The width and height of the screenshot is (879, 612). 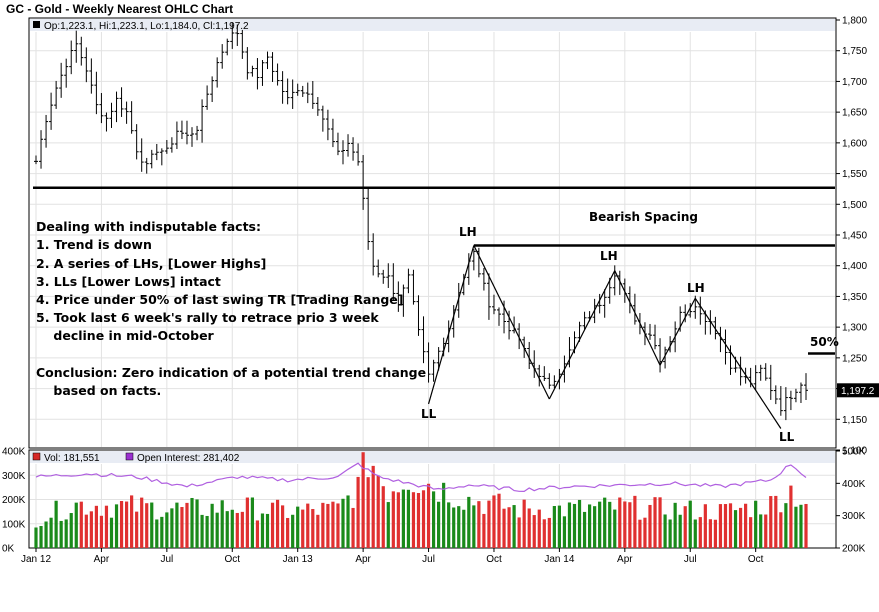 I want to click on volume-legend-swatch, so click(x=36, y=456).